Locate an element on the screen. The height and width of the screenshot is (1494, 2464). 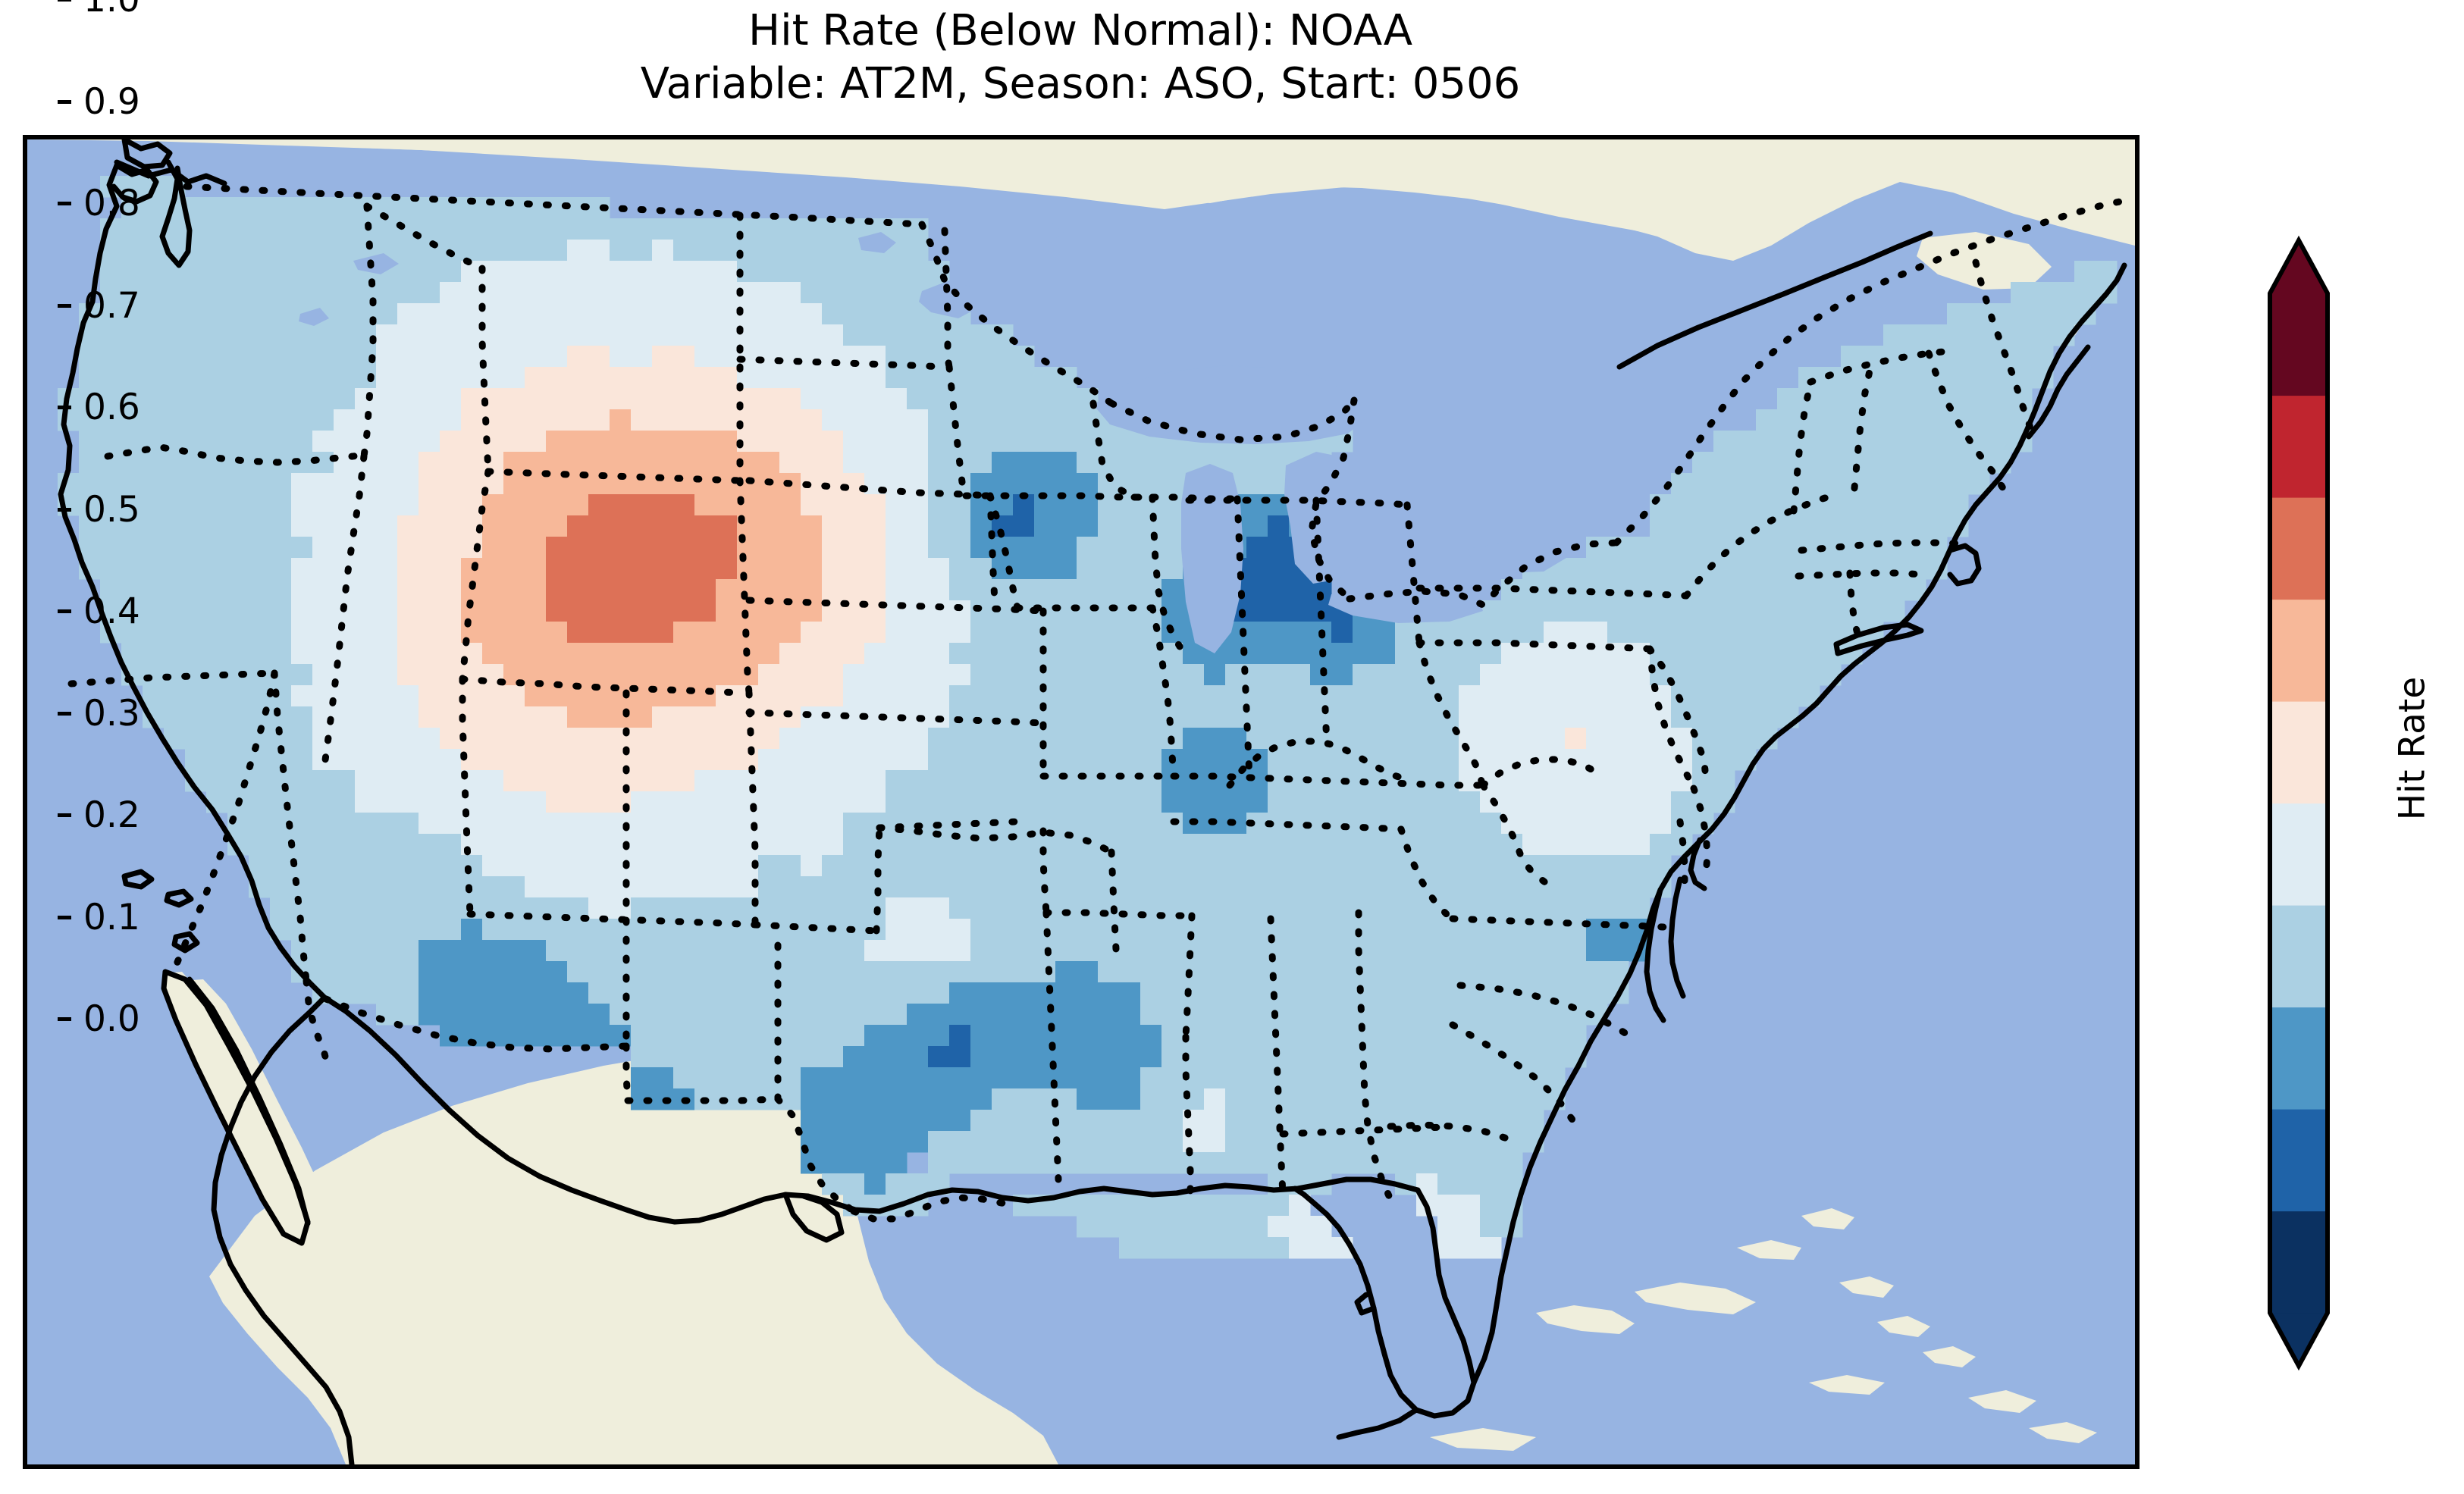
colorbar-ticks: 0.0 0.1 0.2 0.3 0.4 0.5 0.6 0.7 0.8 0.9 1.0 is located at coordinates (133, 520).